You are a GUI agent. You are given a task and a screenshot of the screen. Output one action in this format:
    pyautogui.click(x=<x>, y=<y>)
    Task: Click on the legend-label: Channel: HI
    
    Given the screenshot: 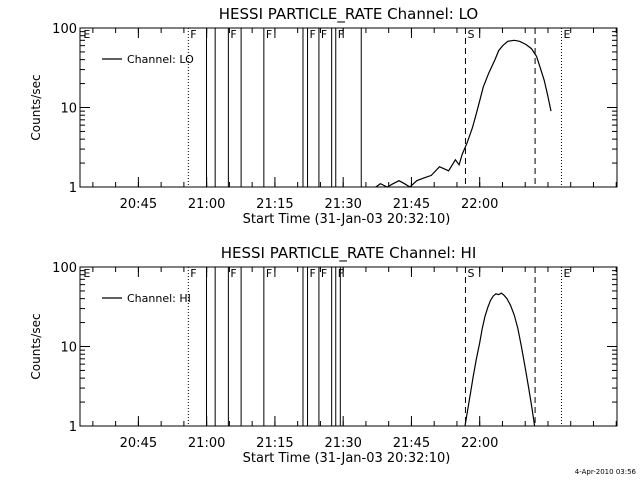 What is the action you would take?
    pyautogui.click(x=159, y=298)
    